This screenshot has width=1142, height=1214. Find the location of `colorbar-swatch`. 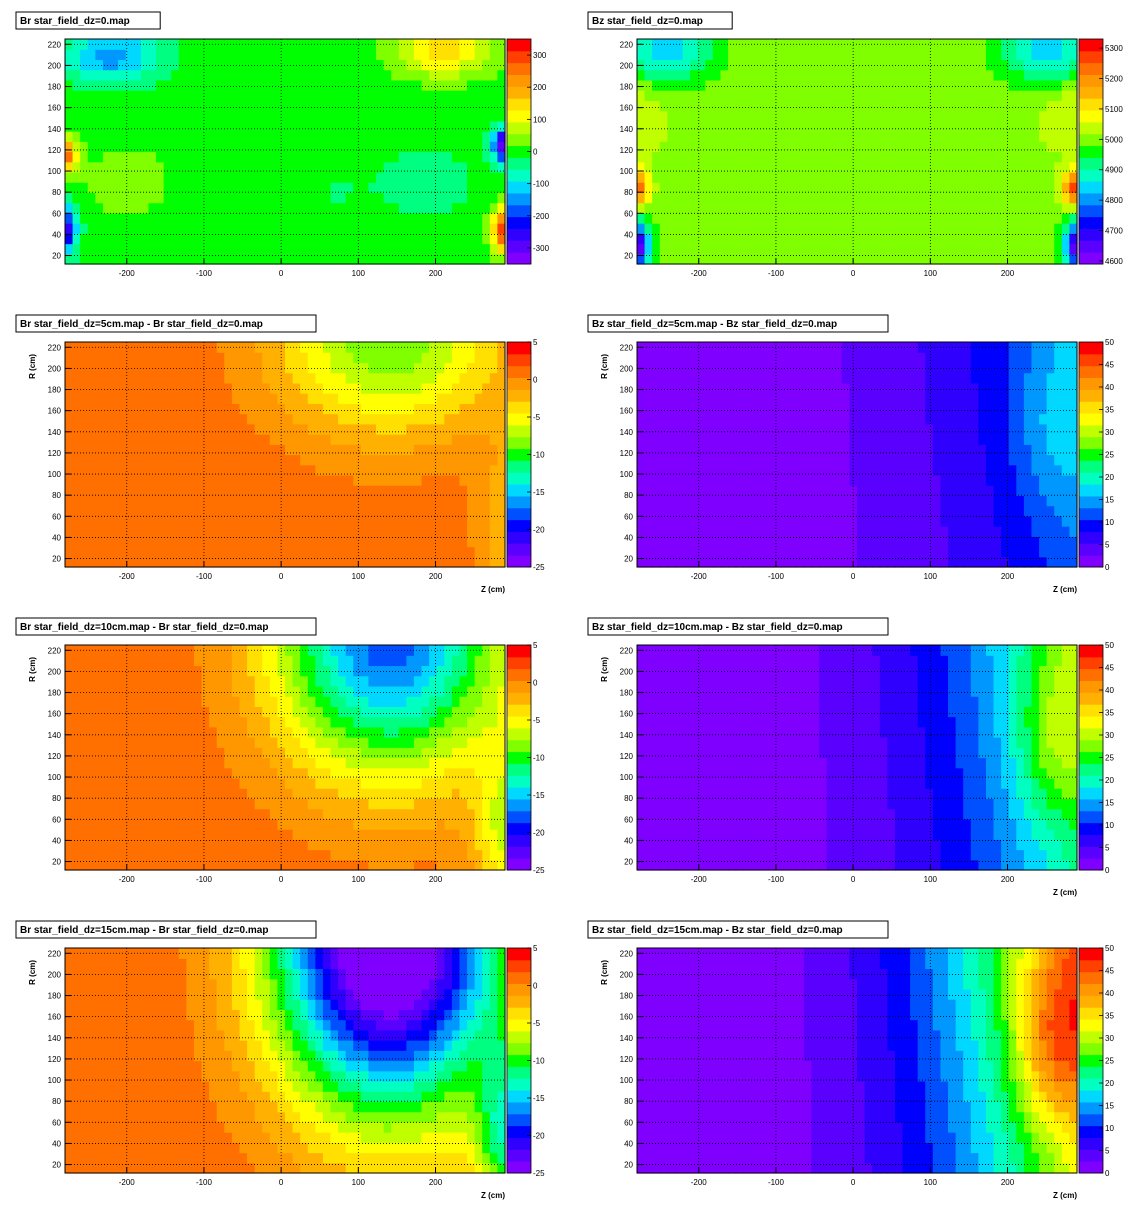

colorbar-swatch is located at coordinates (519, 419).